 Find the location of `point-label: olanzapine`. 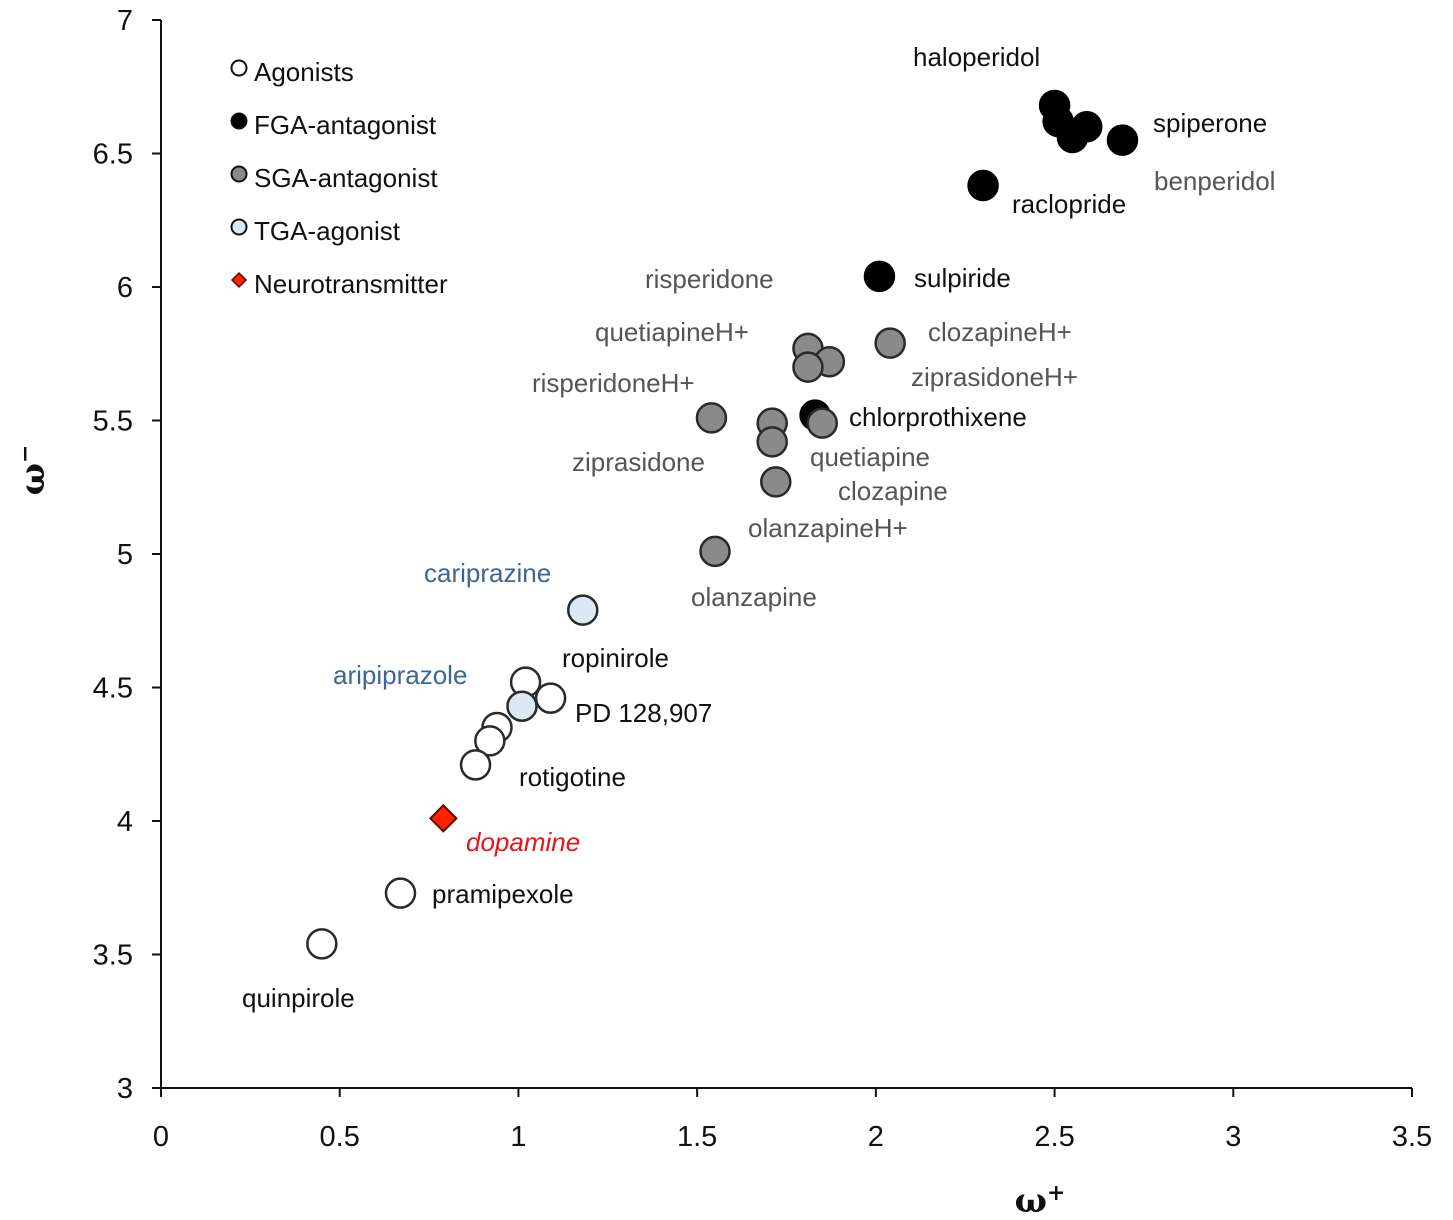

point-label: olanzapine is located at coordinates (754, 597).